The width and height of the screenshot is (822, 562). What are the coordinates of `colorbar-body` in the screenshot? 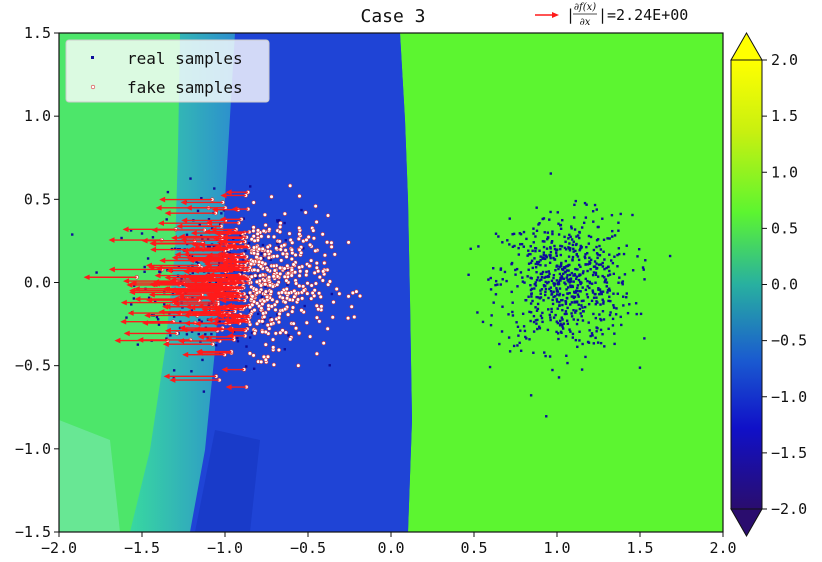 It's located at (746, 284).